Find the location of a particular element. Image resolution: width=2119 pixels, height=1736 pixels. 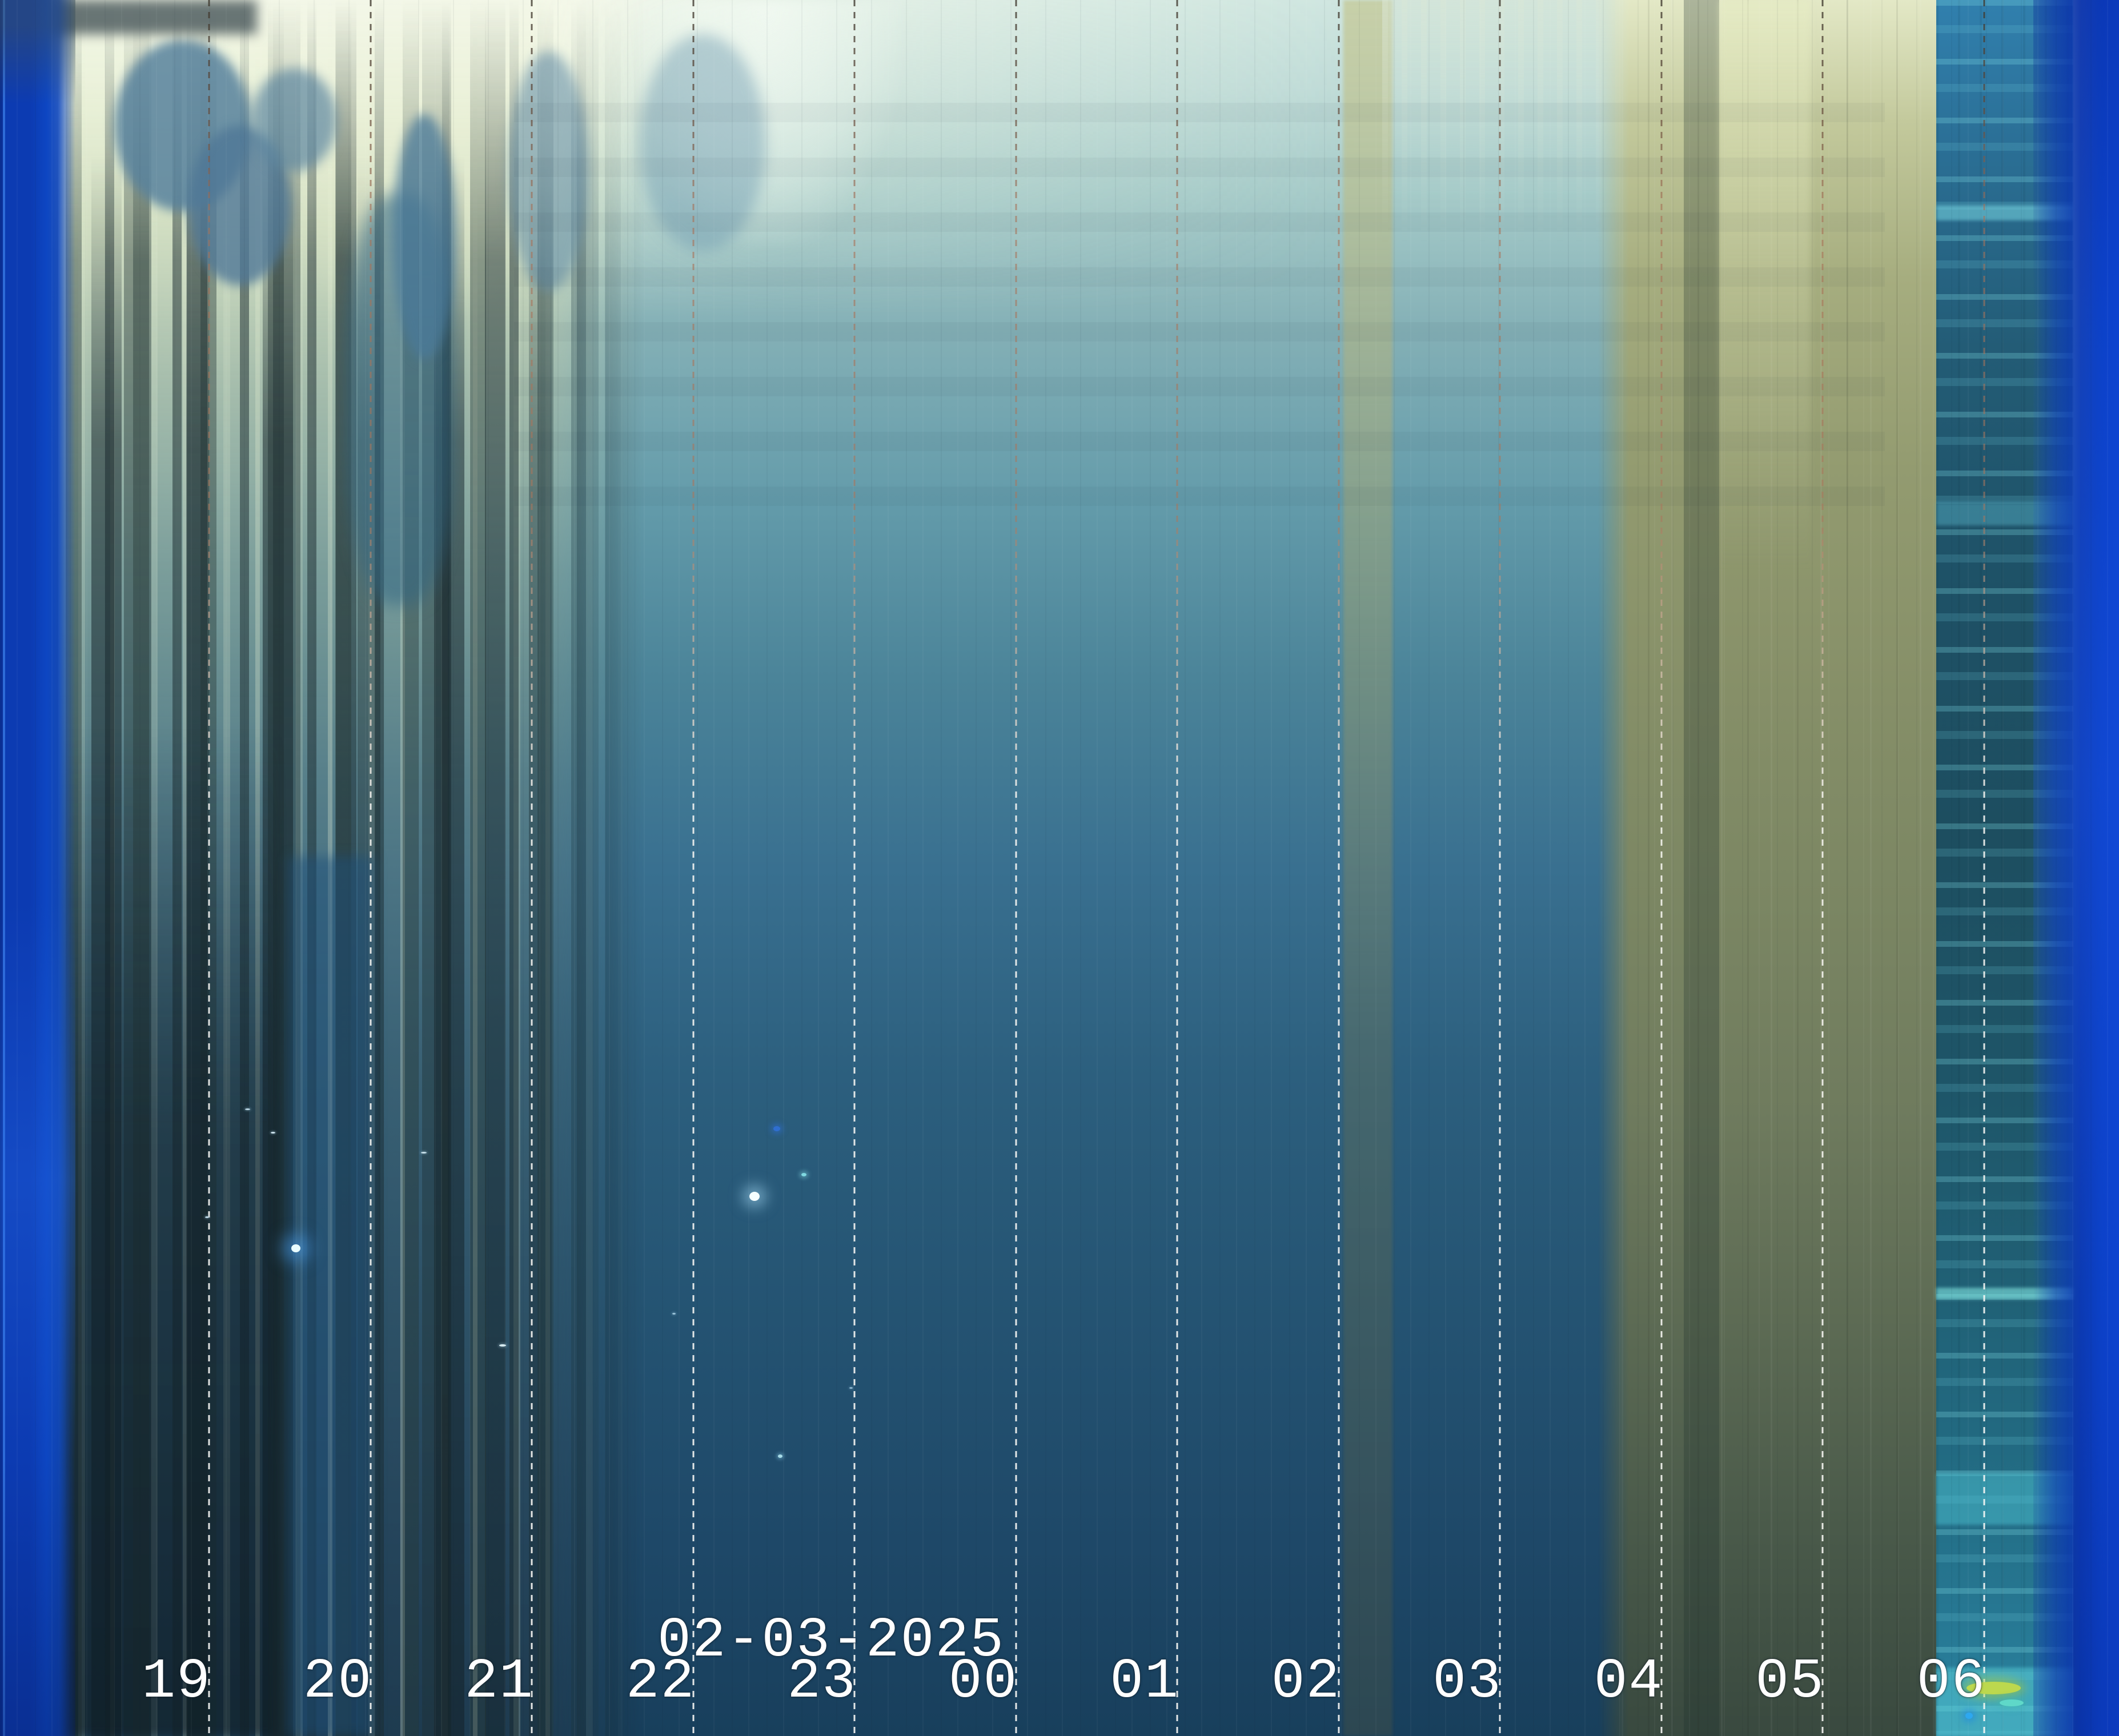

pale-top-streaks is located at coordinates (1505, 123).